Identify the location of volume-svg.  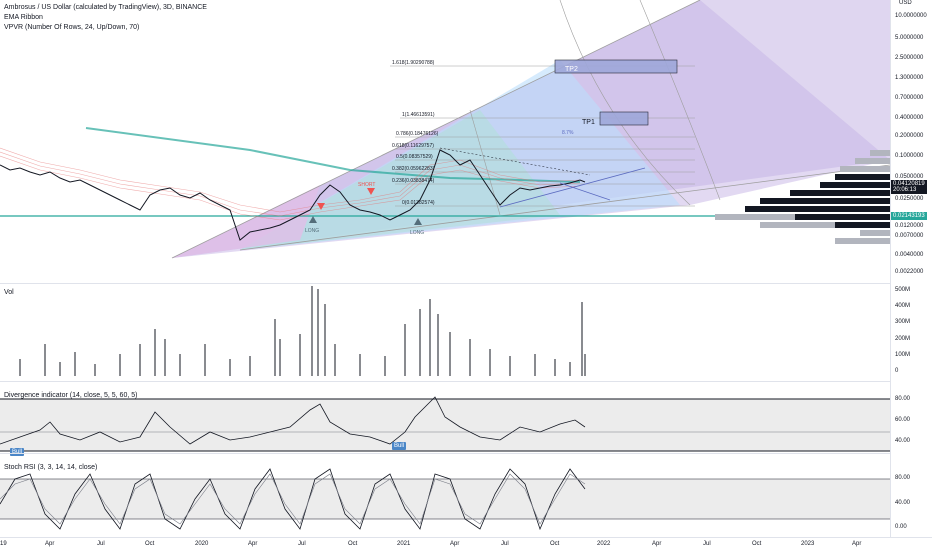
(302, 331).